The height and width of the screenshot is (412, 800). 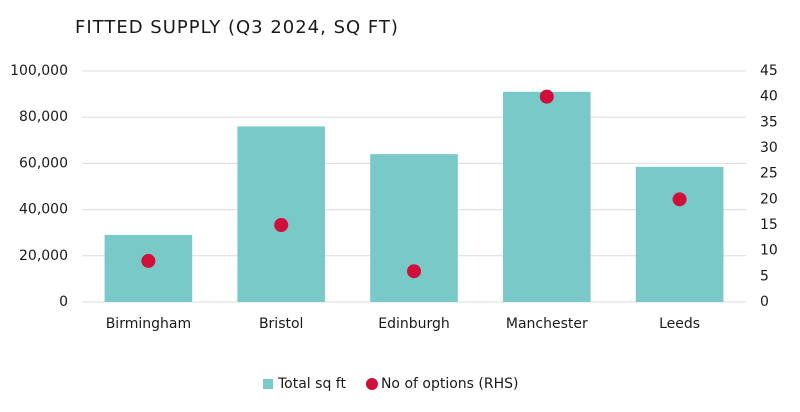 I want to click on legend-label: Total sq ft, so click(x=311, y=384).